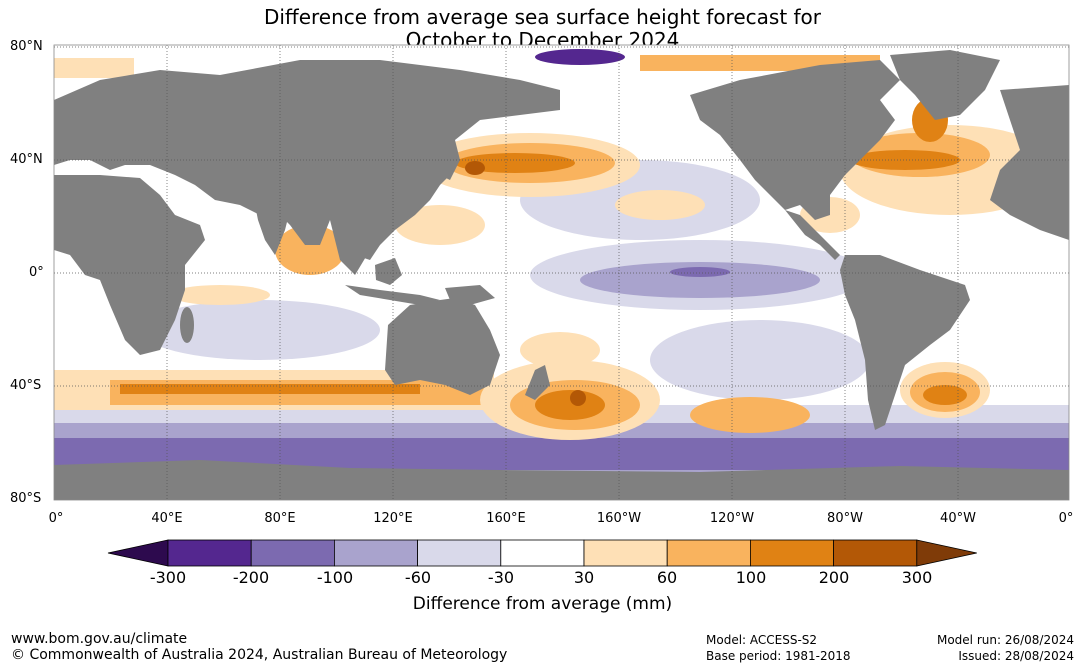 The height and width of the screenshot is (667, 1085). What do you see at coordinates (580, 57) in the screenshot?
I see `arctic-negative-patch` at bounding box center [580, 57].